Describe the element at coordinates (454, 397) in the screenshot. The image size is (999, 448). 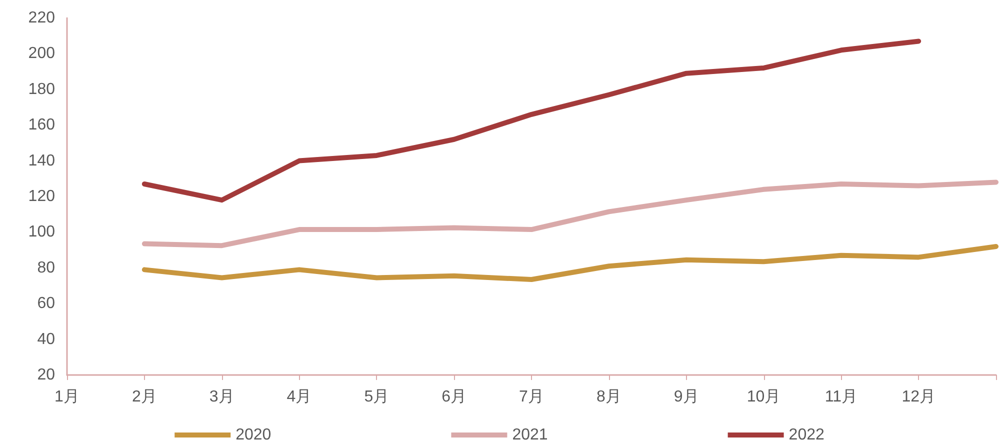
I see `x-tick-label: 6月` at that location.